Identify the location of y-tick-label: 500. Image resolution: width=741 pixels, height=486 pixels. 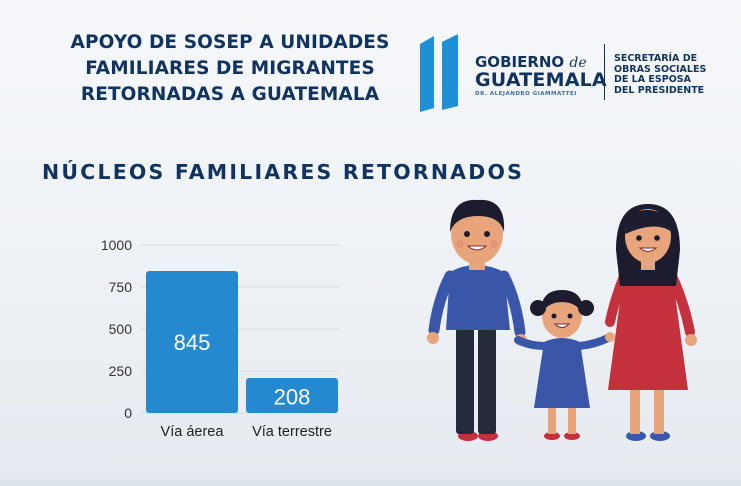
(121, 329).